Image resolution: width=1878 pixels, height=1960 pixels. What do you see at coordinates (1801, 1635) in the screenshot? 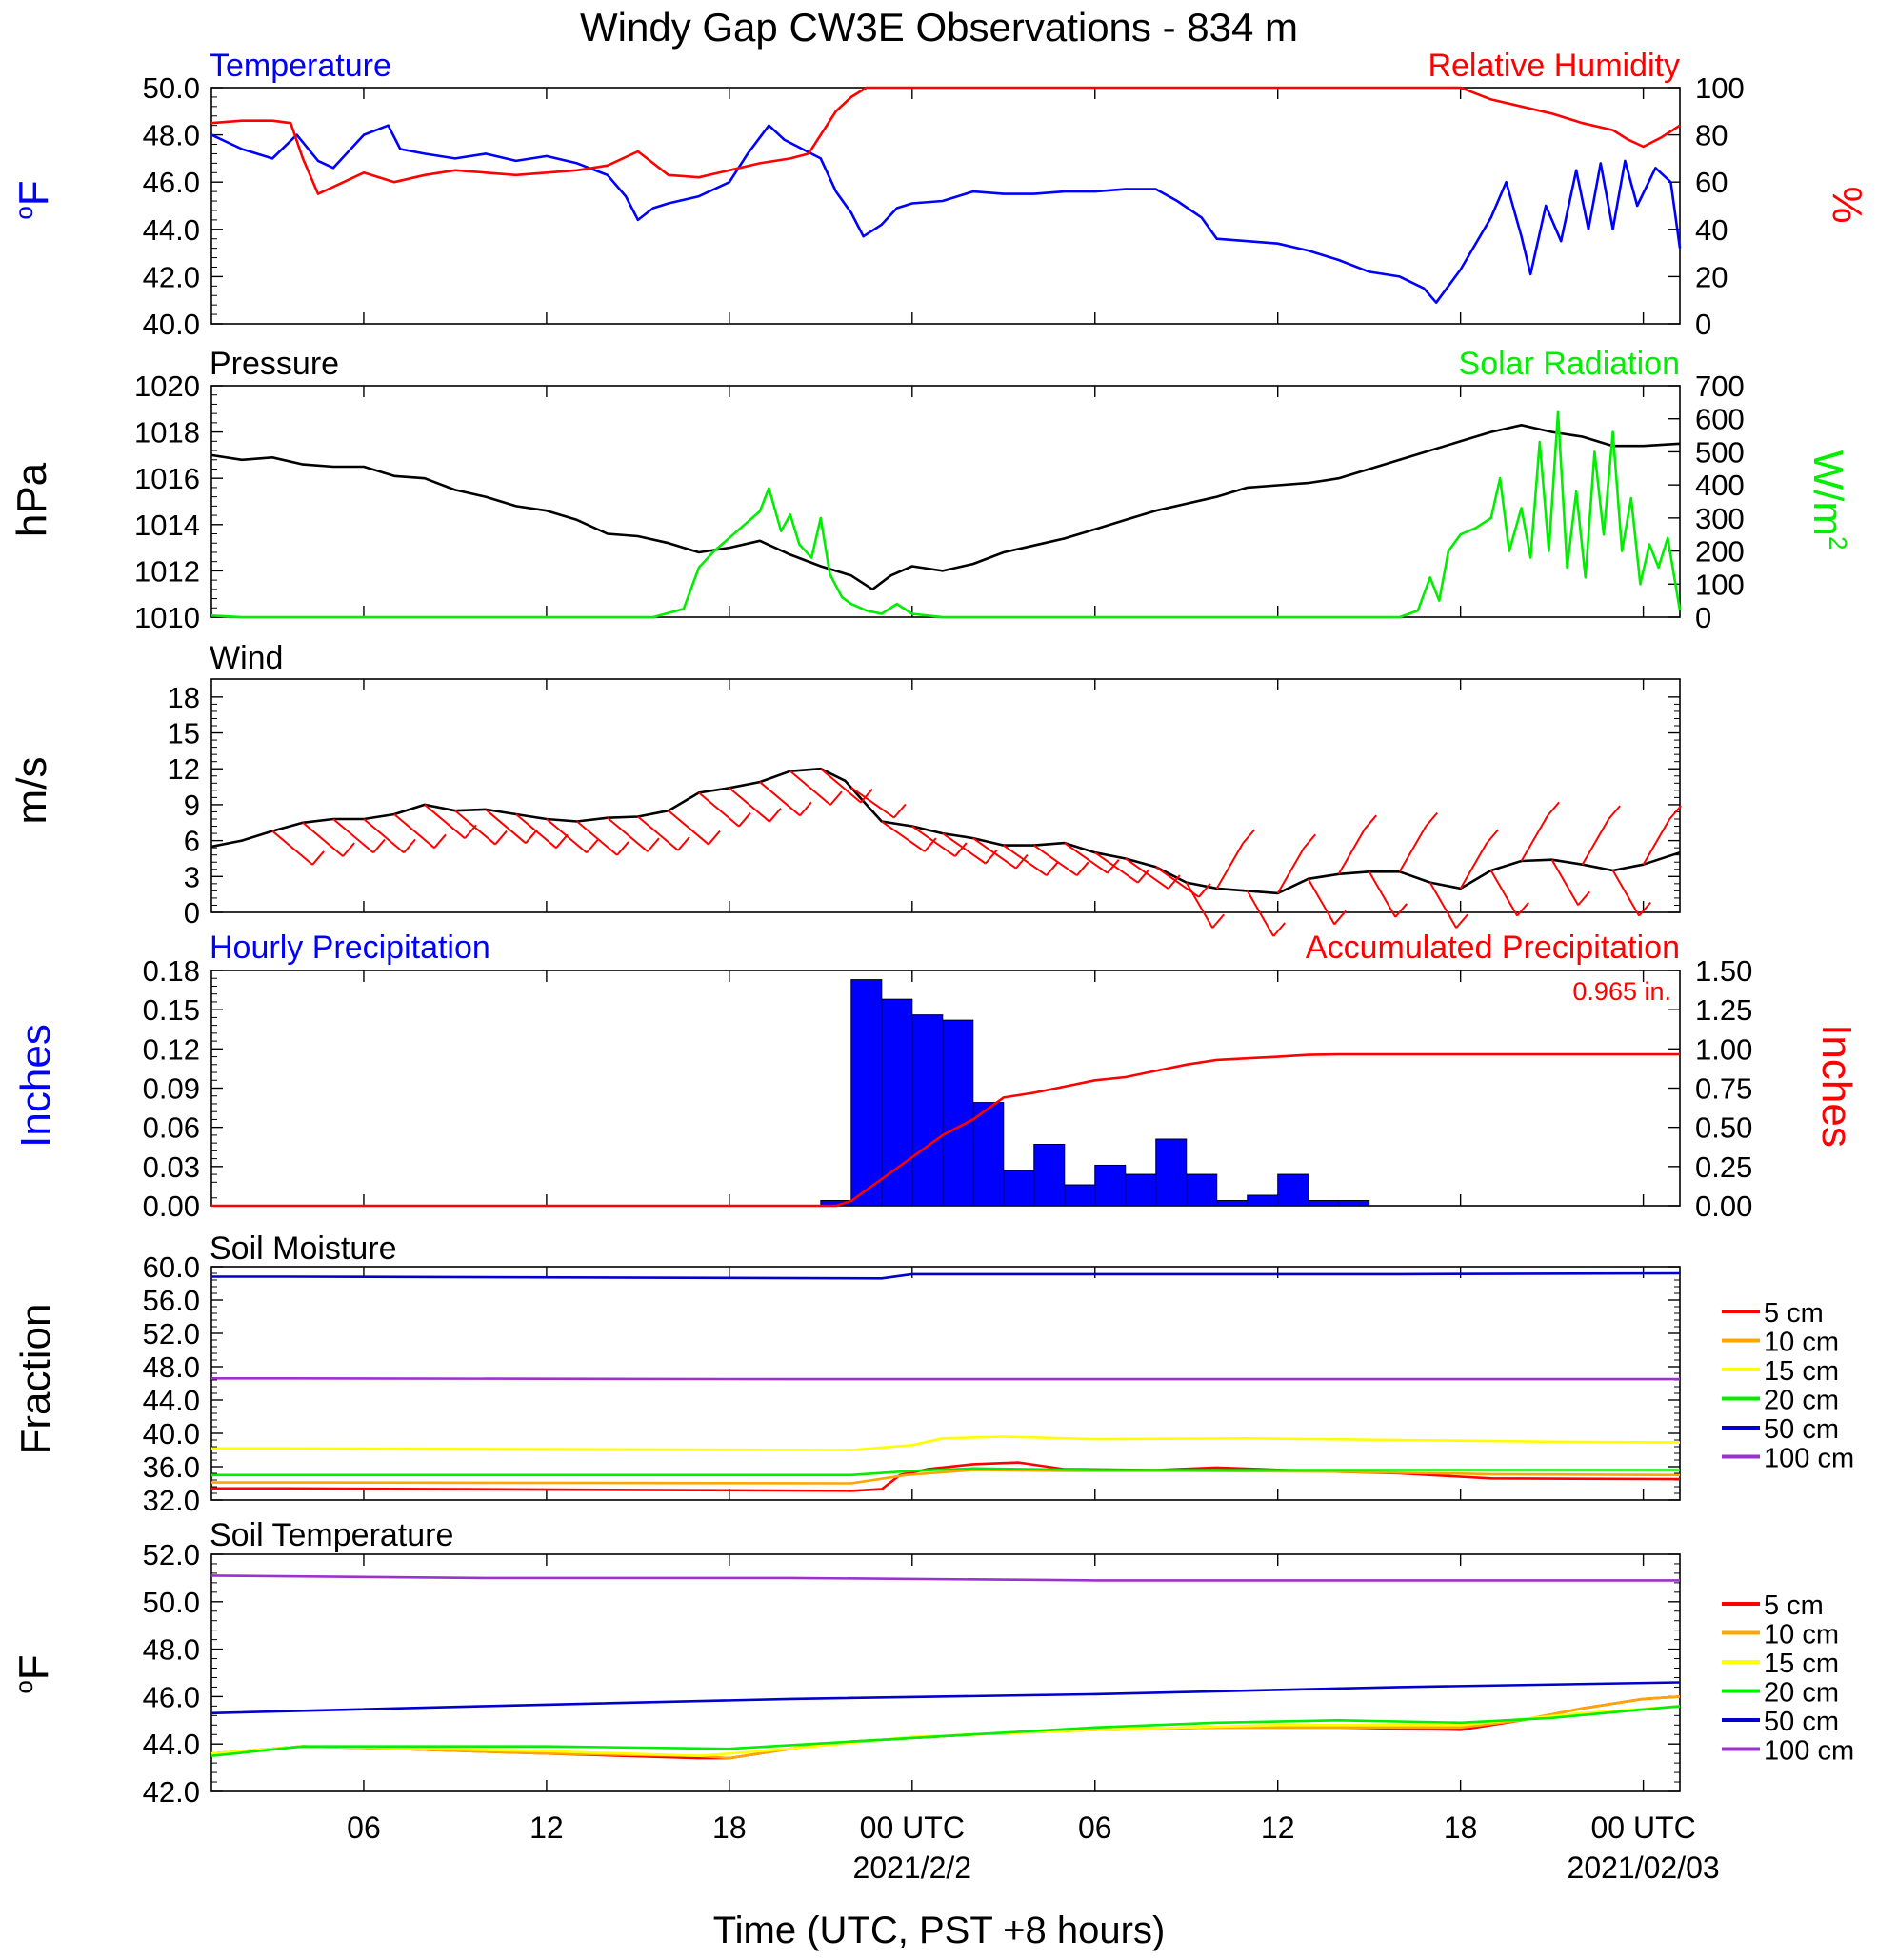
I see `legend-label: 10 cm` at bounding box center [1801, 1635].